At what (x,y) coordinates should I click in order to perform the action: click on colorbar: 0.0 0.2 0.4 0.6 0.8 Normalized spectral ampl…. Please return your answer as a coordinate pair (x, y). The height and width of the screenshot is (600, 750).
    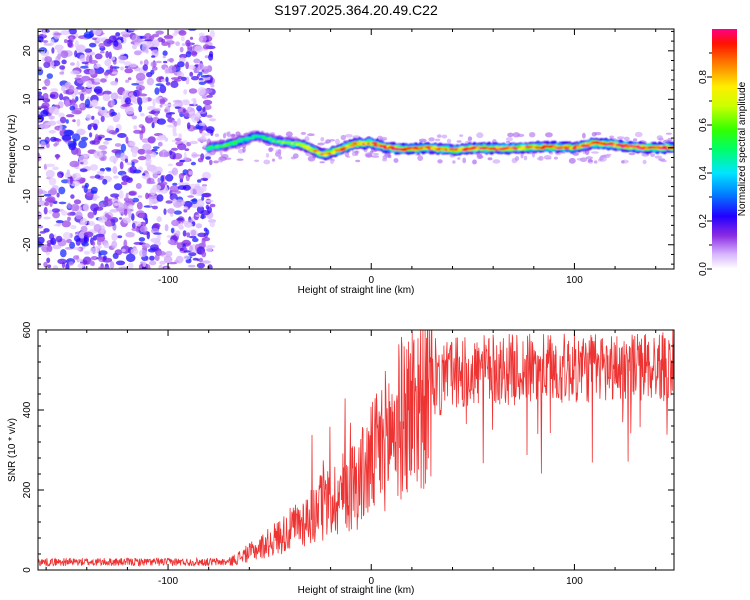
    Looking at the image, I should click on (723, 152).